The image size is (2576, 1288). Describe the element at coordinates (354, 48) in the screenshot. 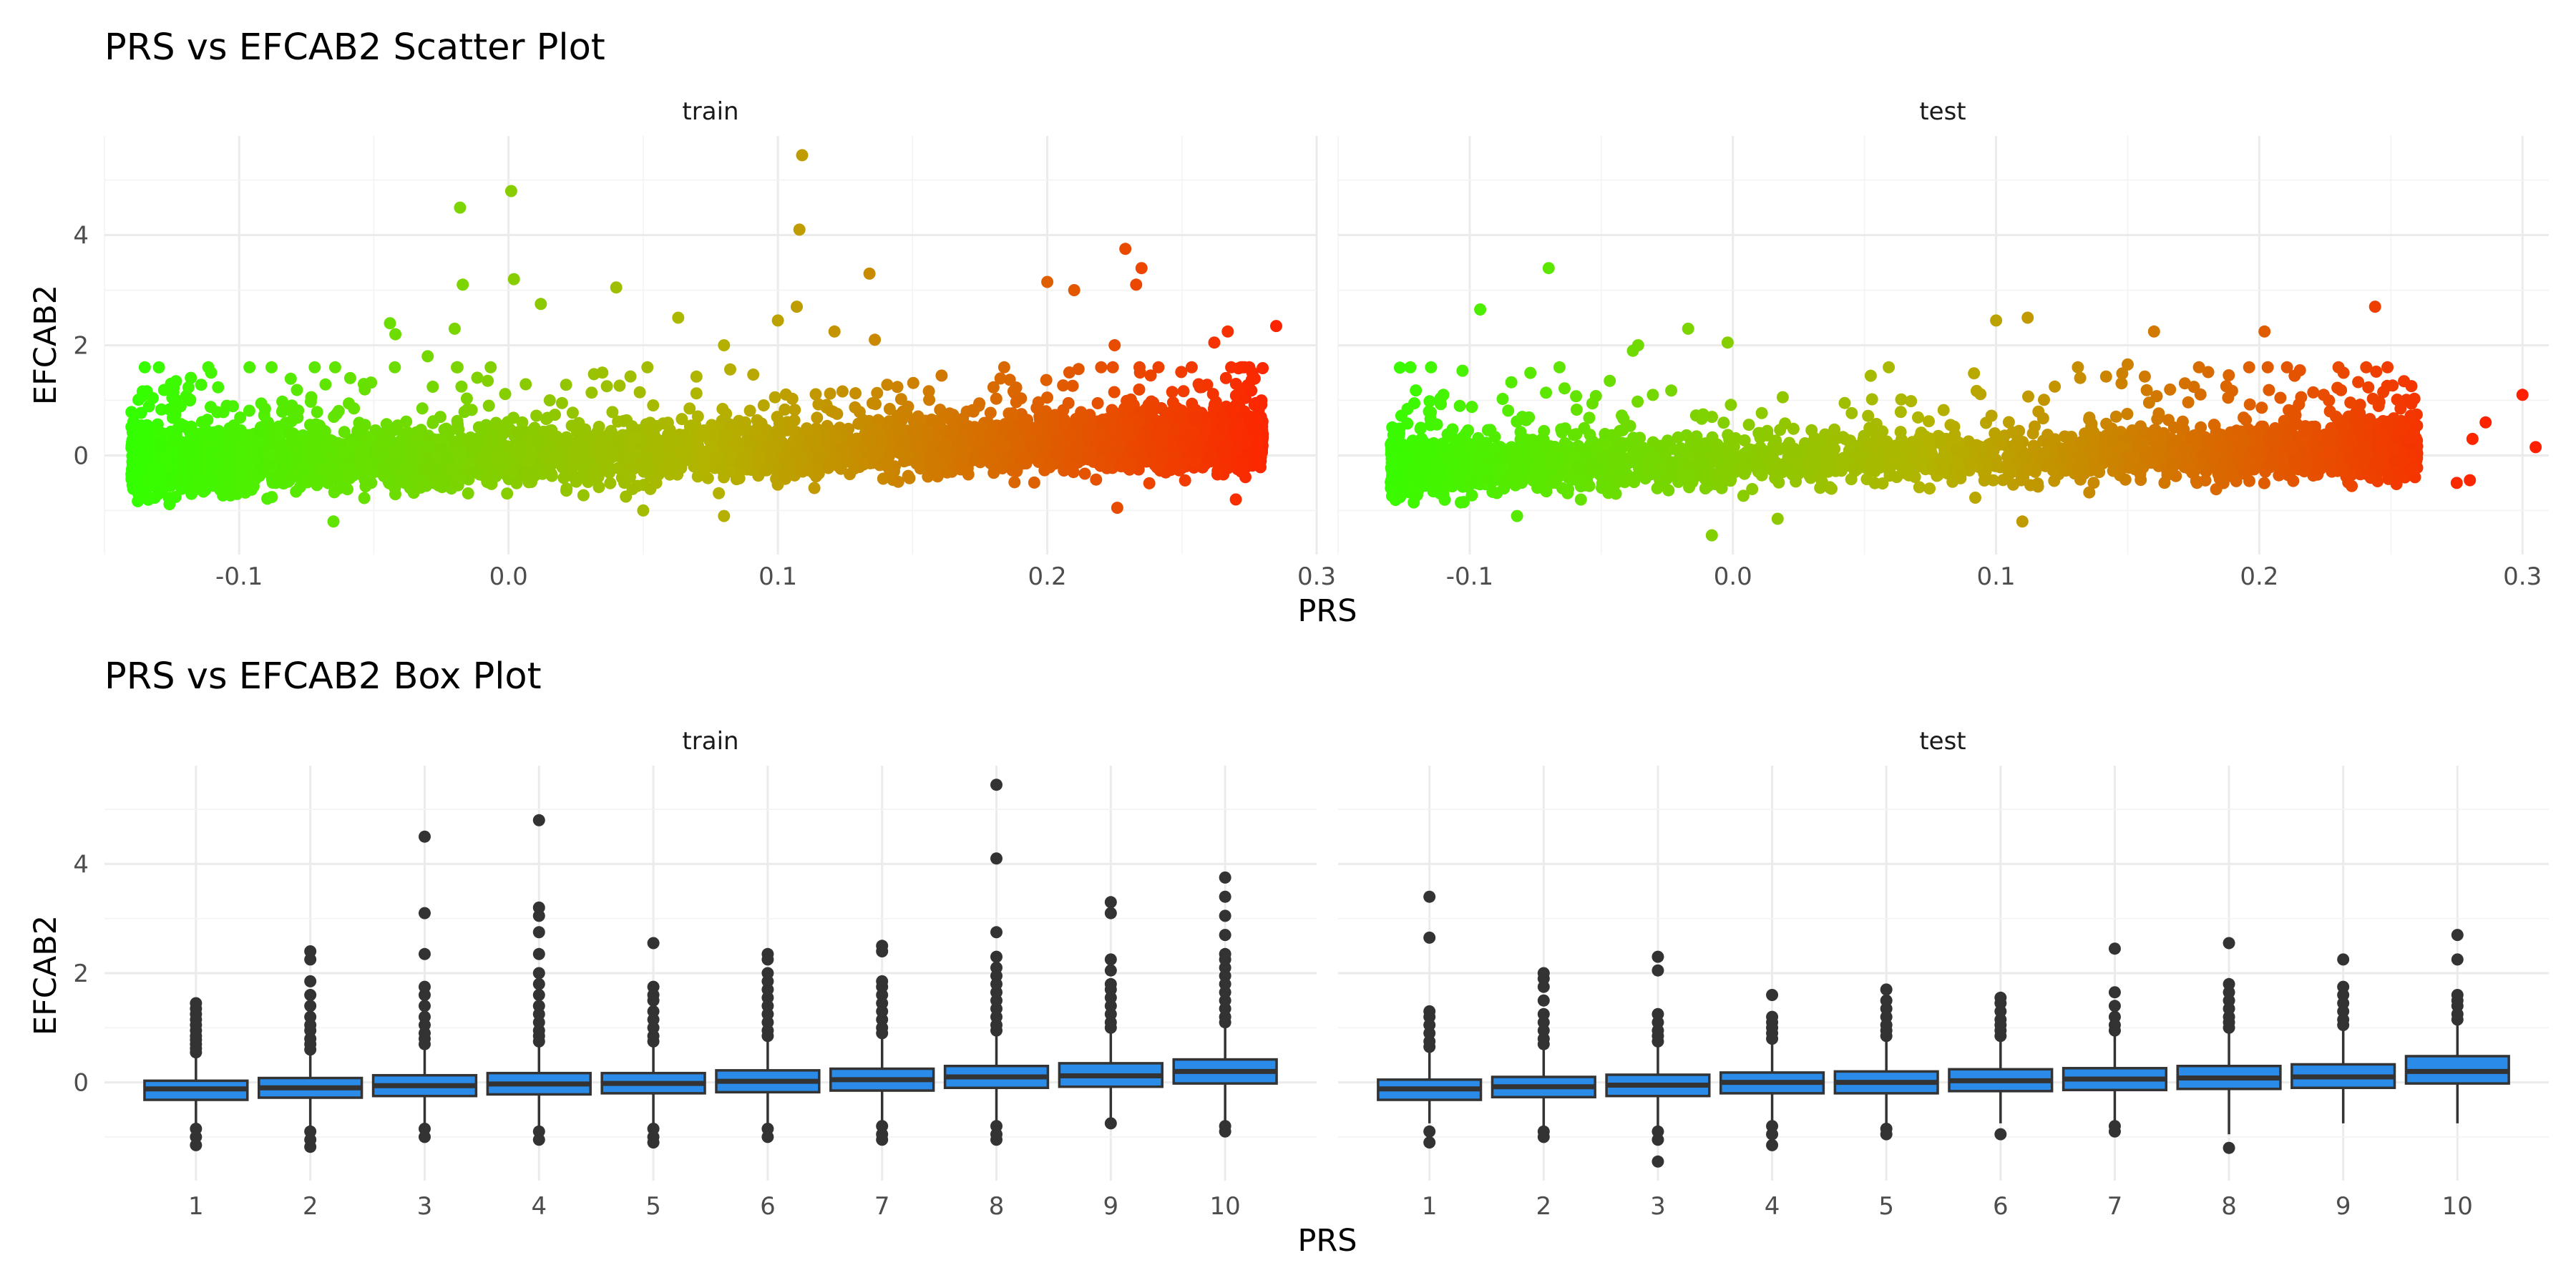

I see `scatter-title: PRS vs EFCAB2 Scatter Plot` at that location.